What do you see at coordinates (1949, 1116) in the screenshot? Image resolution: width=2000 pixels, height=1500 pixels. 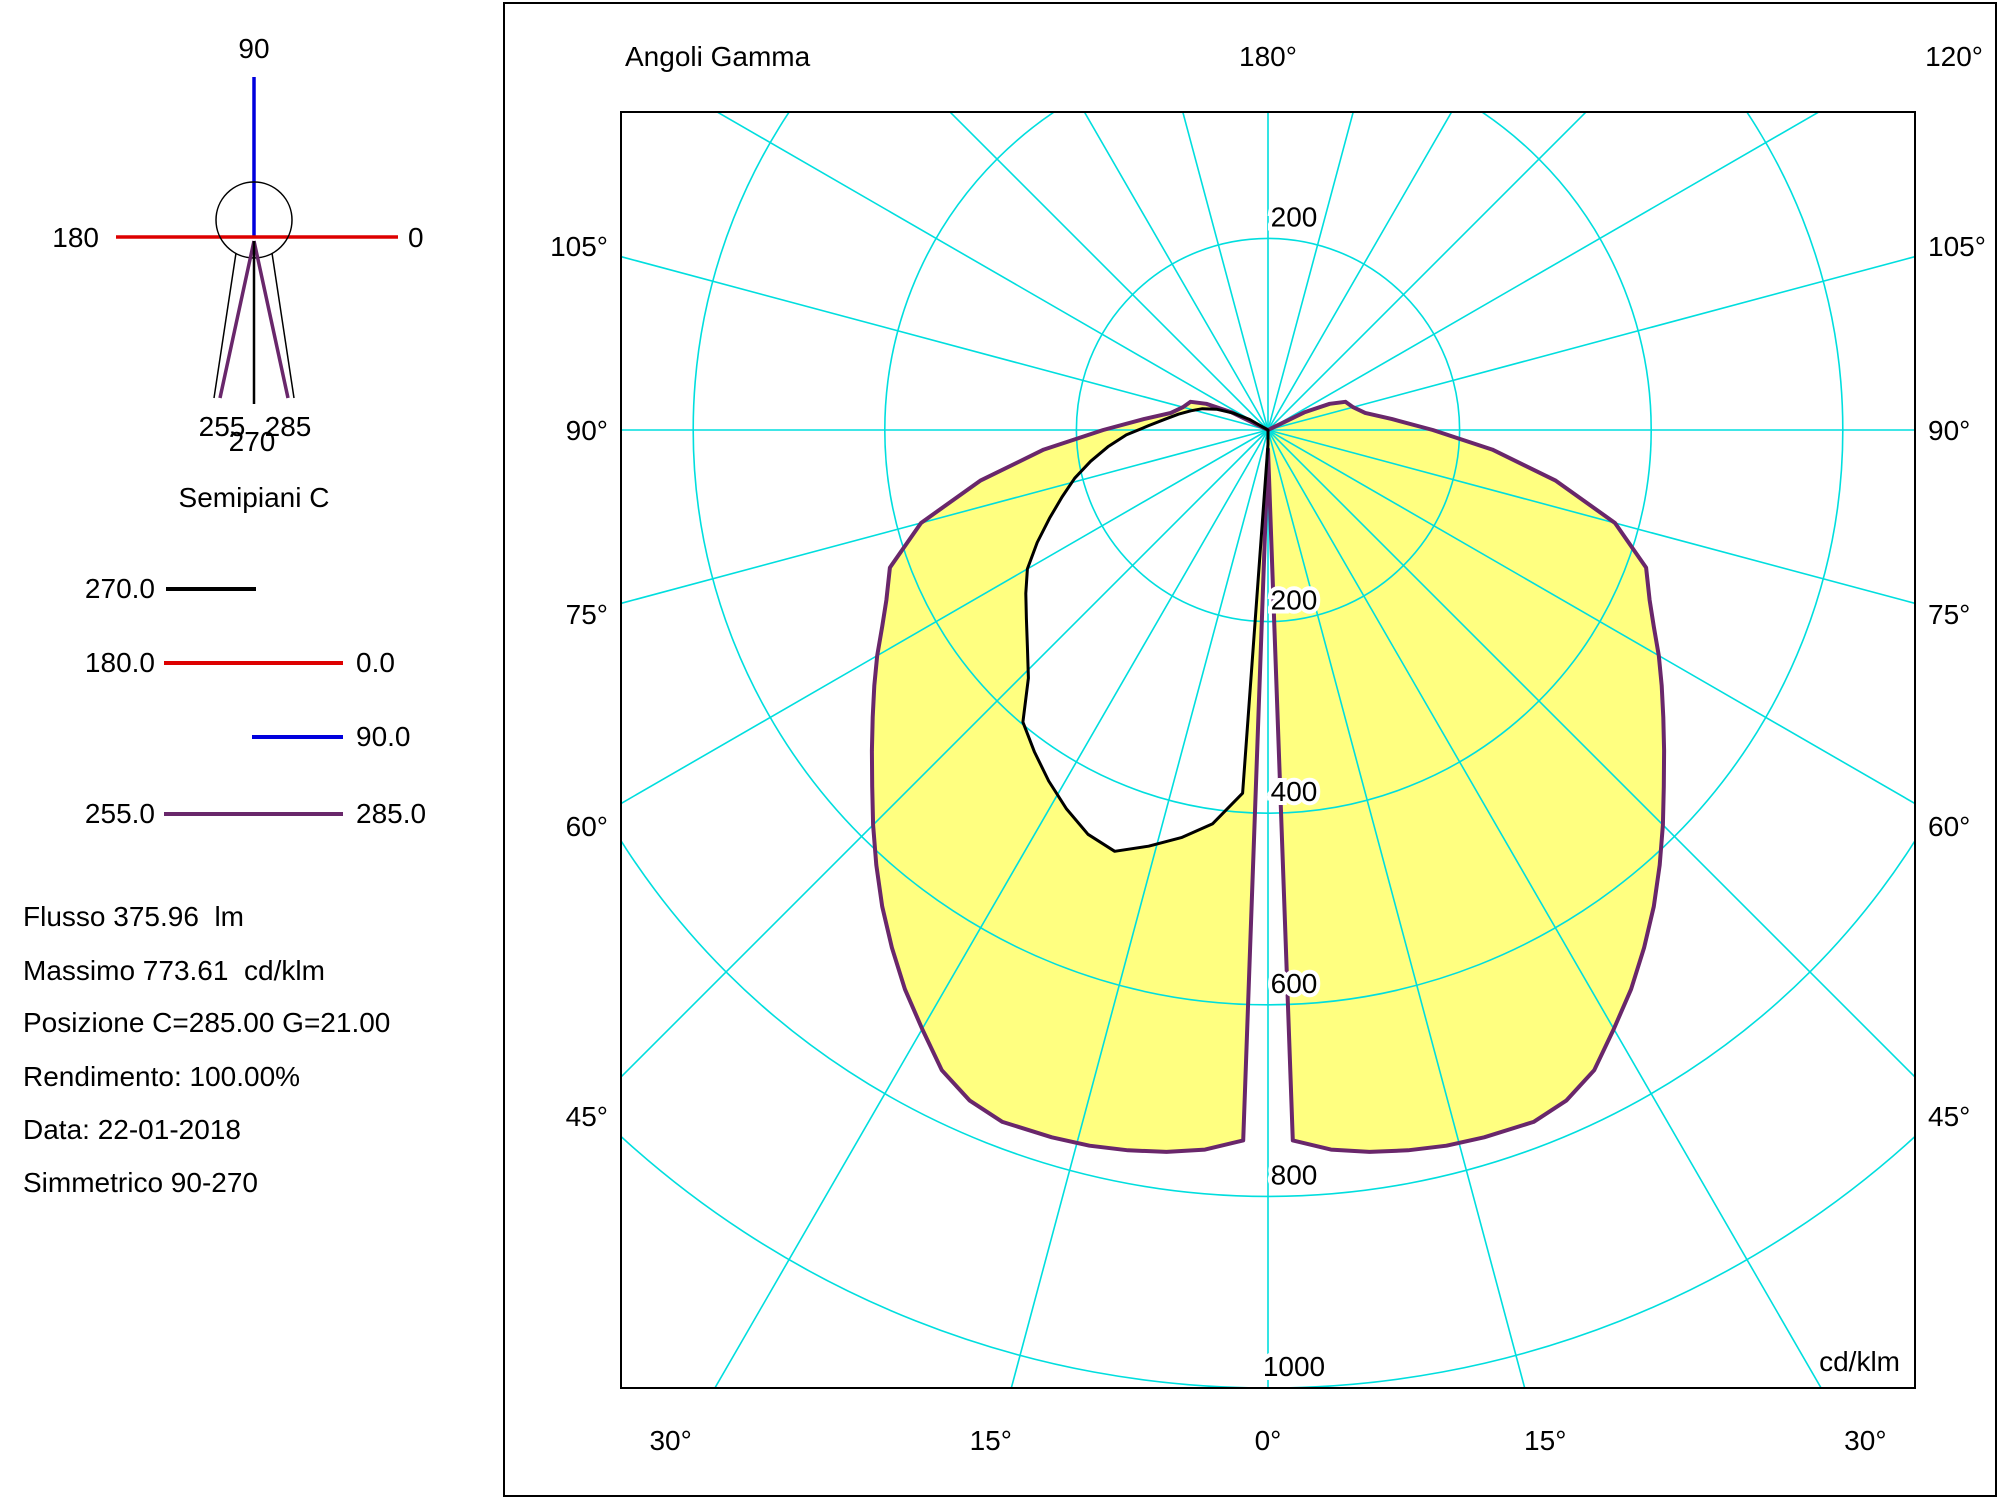 I see `gamma-label-right: 45°` at bounding box center [1949, 1116].